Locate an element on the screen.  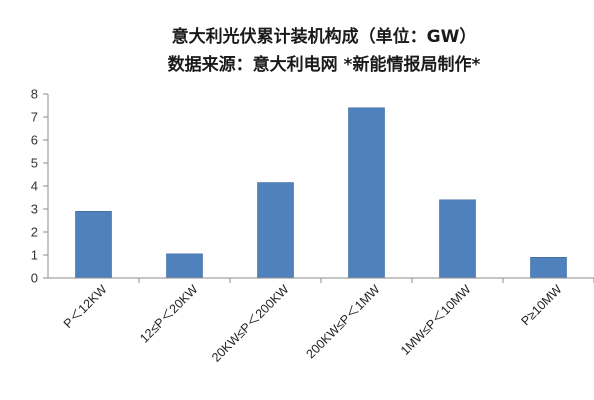
x-category-label: 12≤P＜20KW is located at coordinates (169, 314).